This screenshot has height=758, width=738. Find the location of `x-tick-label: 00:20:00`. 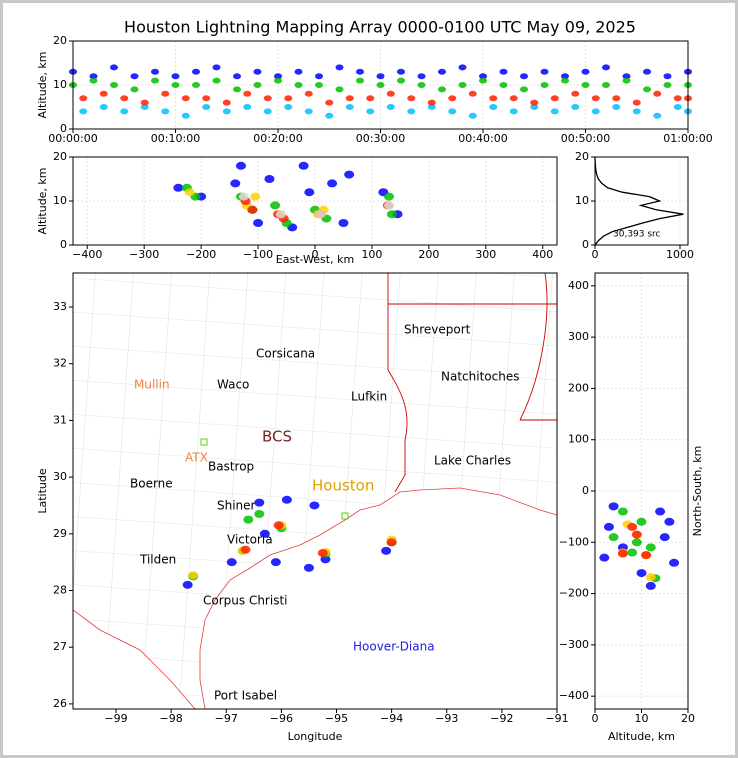

x-tick-label: 00:20:00 is located at coordinates (277, 138).